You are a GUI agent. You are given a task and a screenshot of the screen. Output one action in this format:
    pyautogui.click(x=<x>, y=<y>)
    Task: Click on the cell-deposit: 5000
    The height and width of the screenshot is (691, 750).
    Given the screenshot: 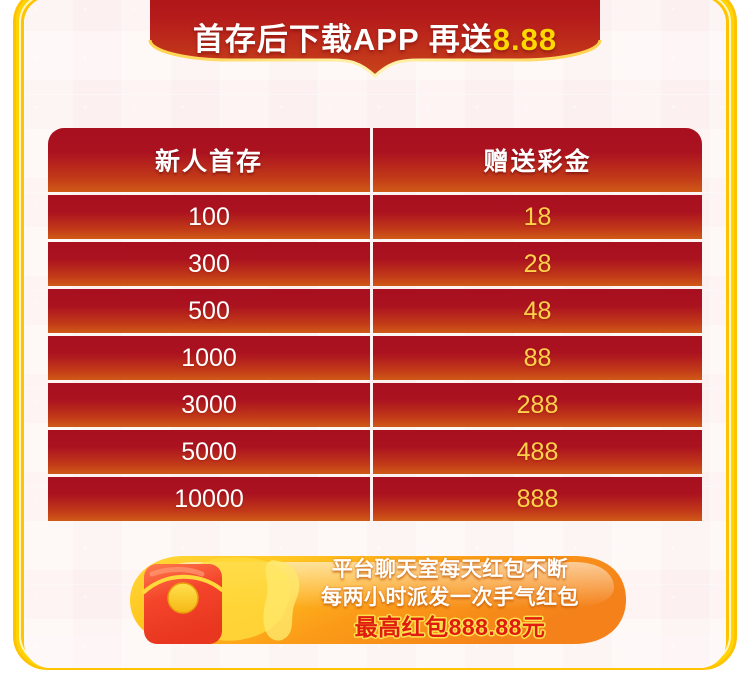 What is the action you would take?
    pyautogui.click(x=209, y=452)
    